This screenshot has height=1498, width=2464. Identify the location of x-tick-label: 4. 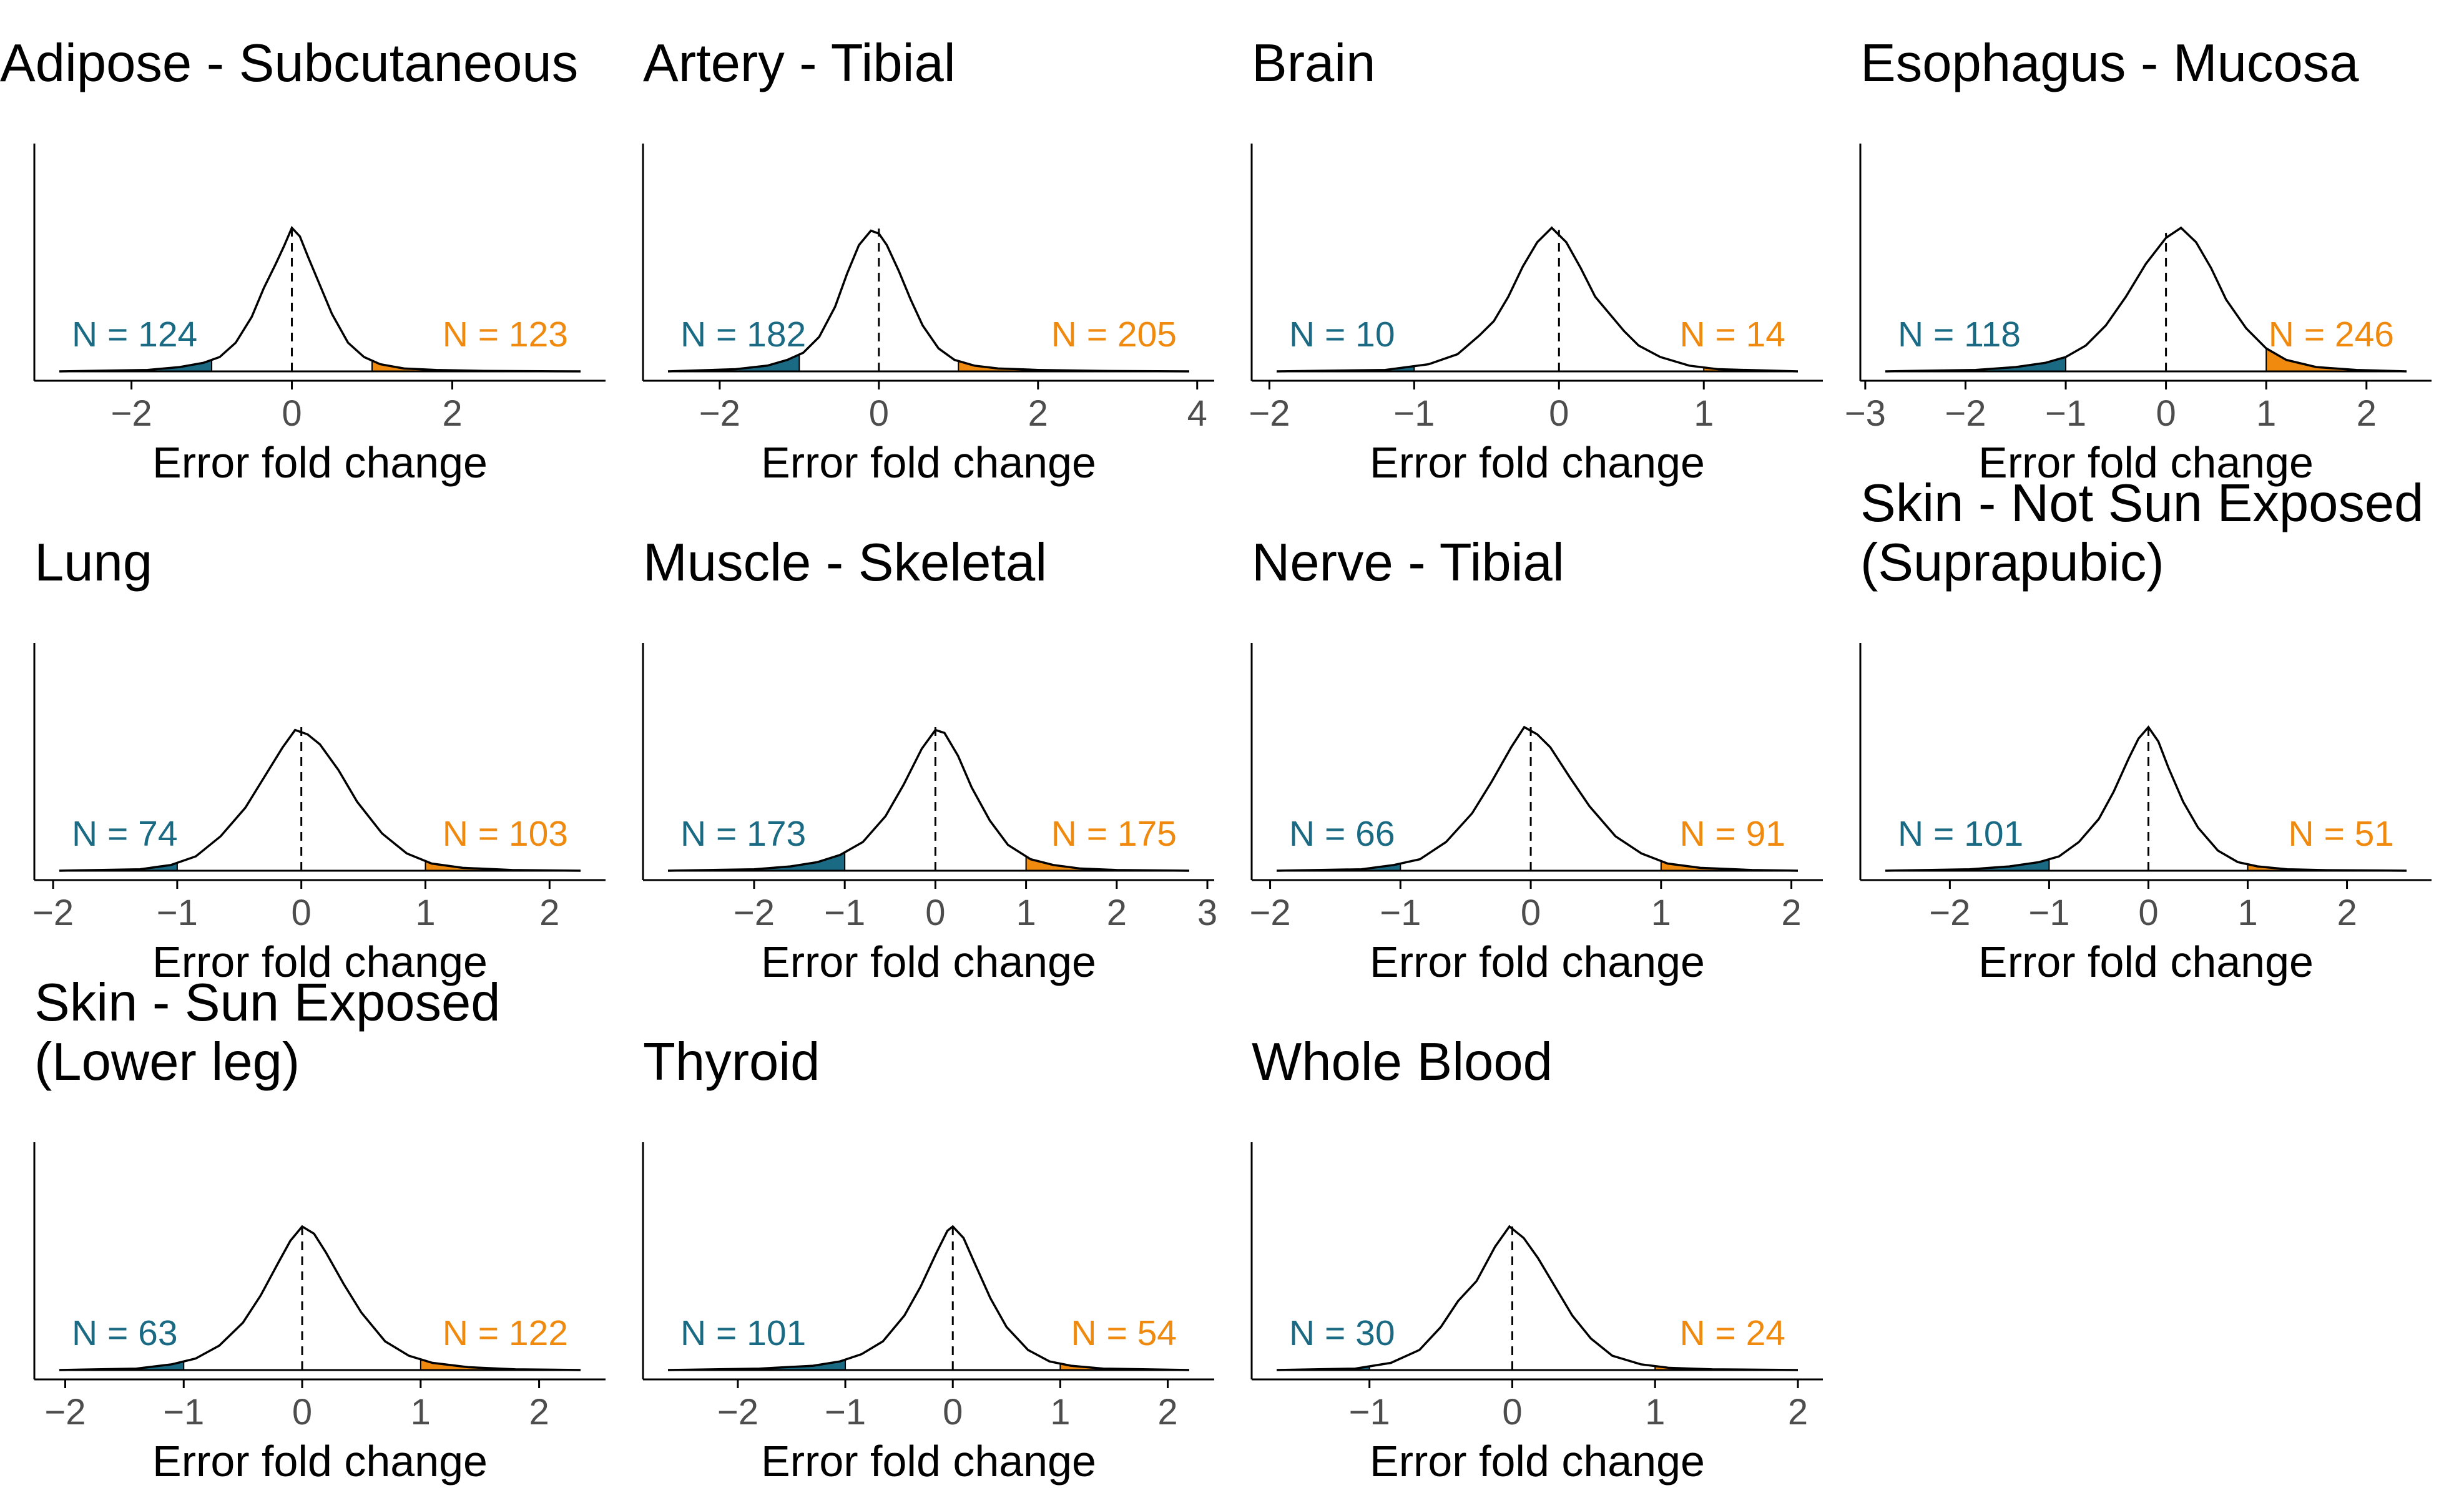
(1197, 413).